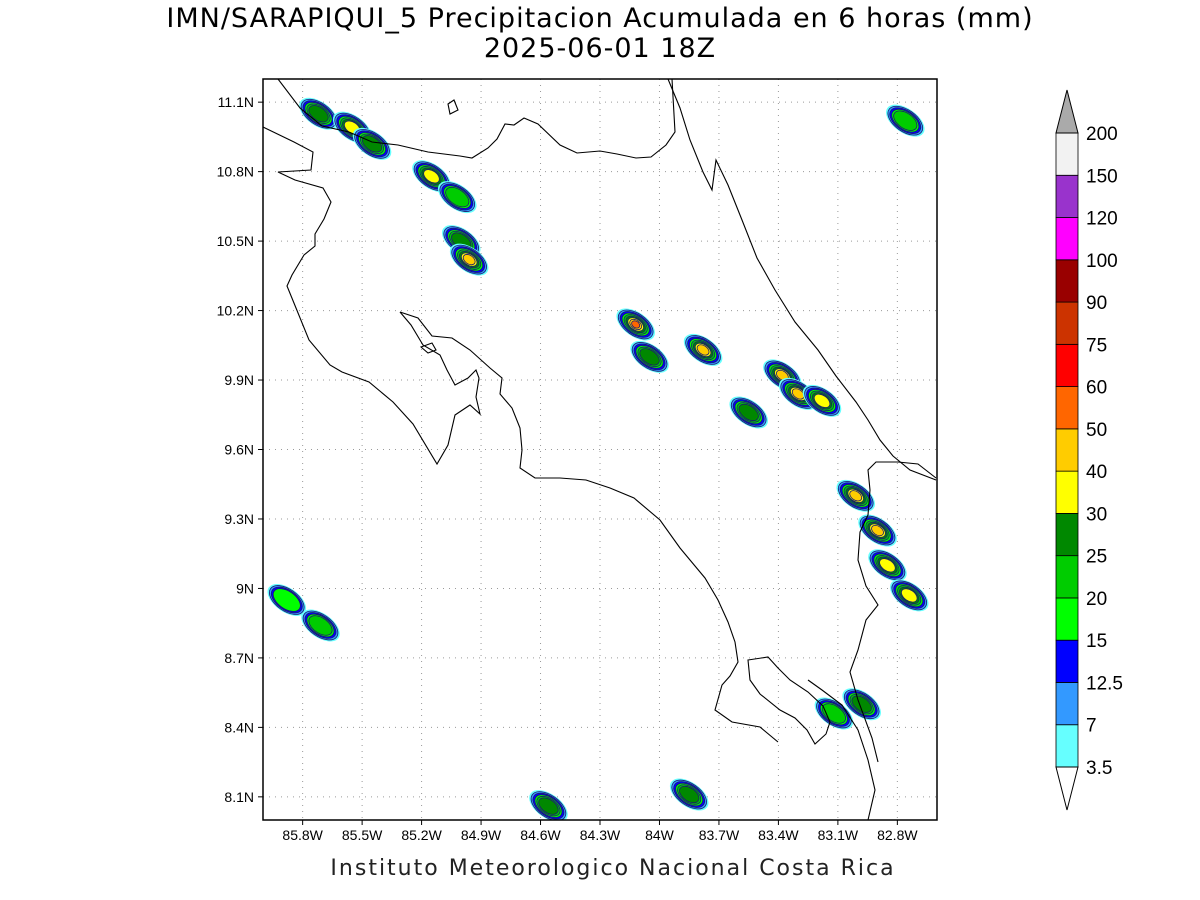  I want to click on lon-tick-label: 84.6W, so click(540, 835).